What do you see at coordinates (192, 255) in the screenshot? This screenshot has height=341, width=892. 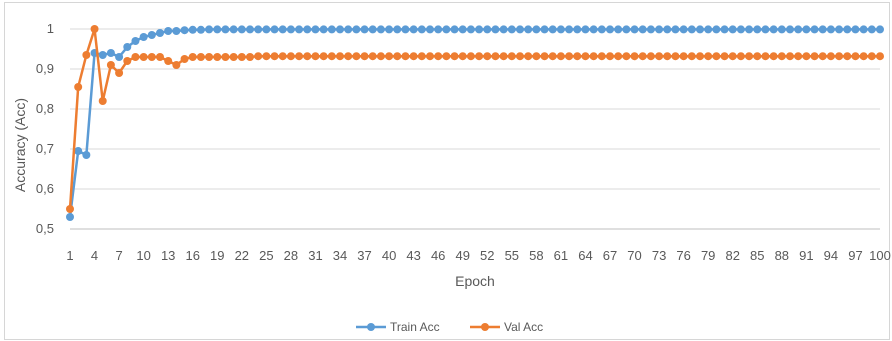 I see `x-tick-label: 16` at bounding box center [192, 255].